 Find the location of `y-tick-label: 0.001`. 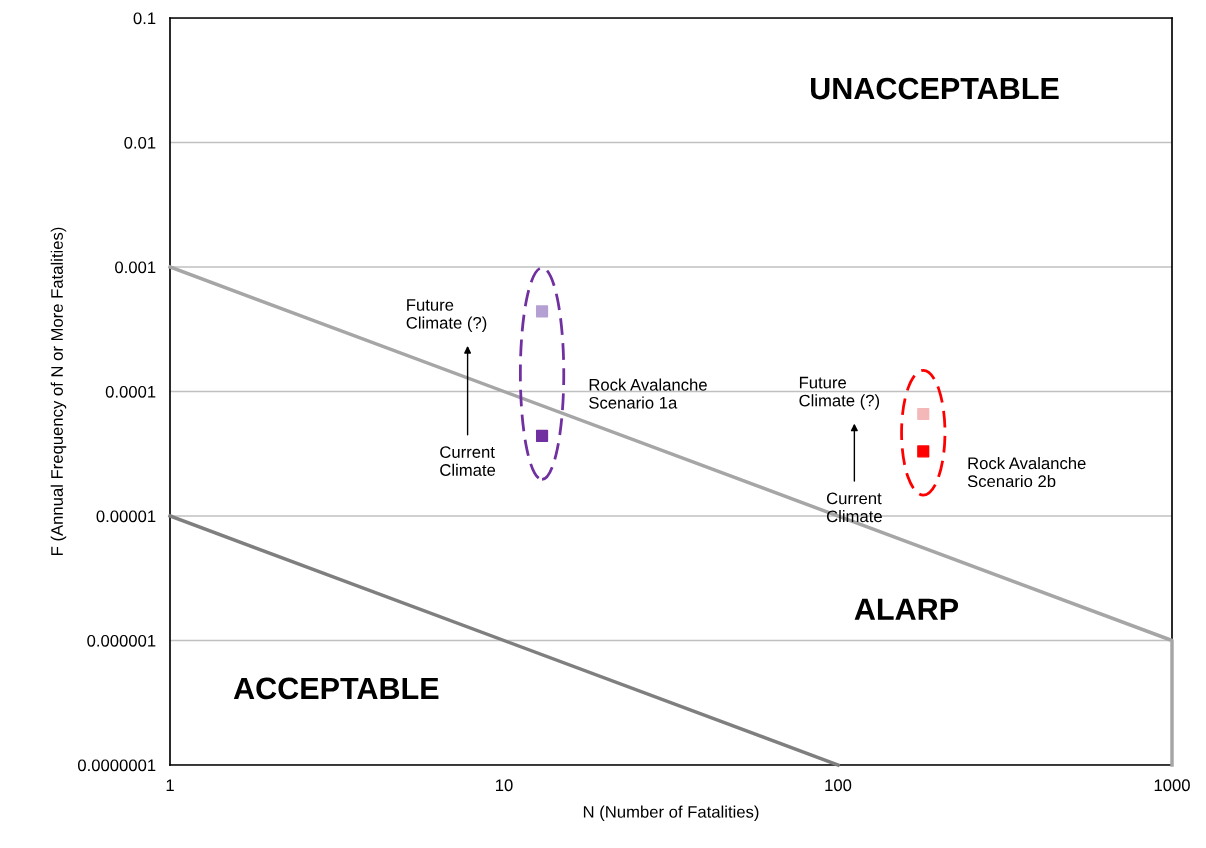

y-tick-label: 0.001 is located at coordinates (135, 267).